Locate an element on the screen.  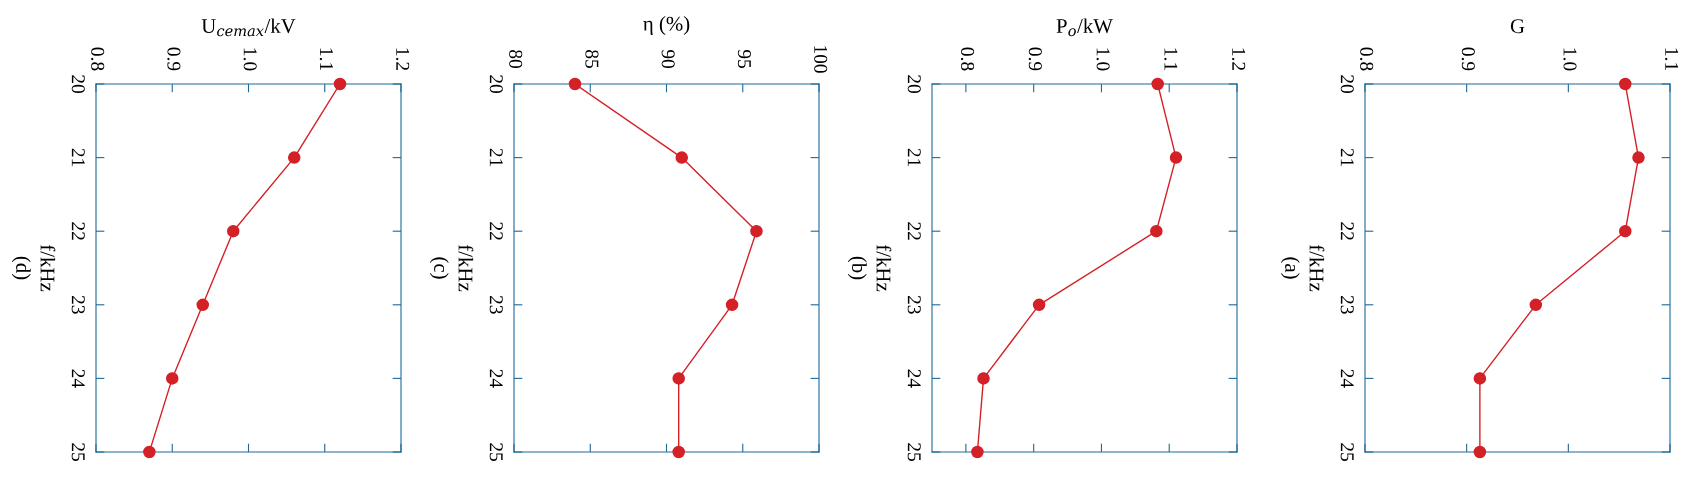
text: (b) is located at coordinates (857, 268).